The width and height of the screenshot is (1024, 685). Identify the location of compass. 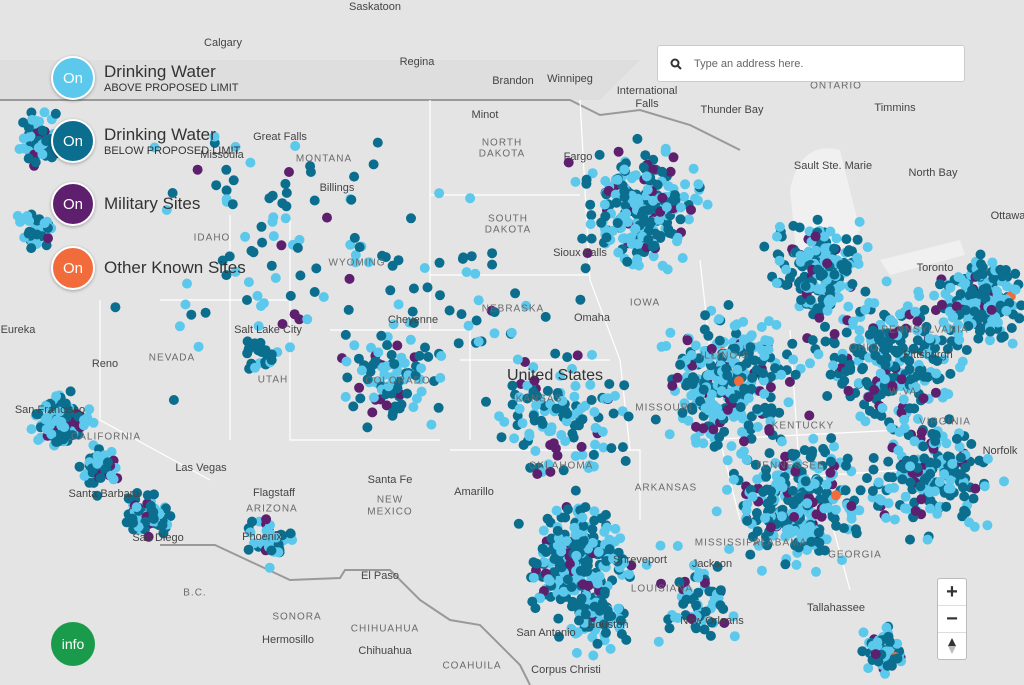
(952, 646).